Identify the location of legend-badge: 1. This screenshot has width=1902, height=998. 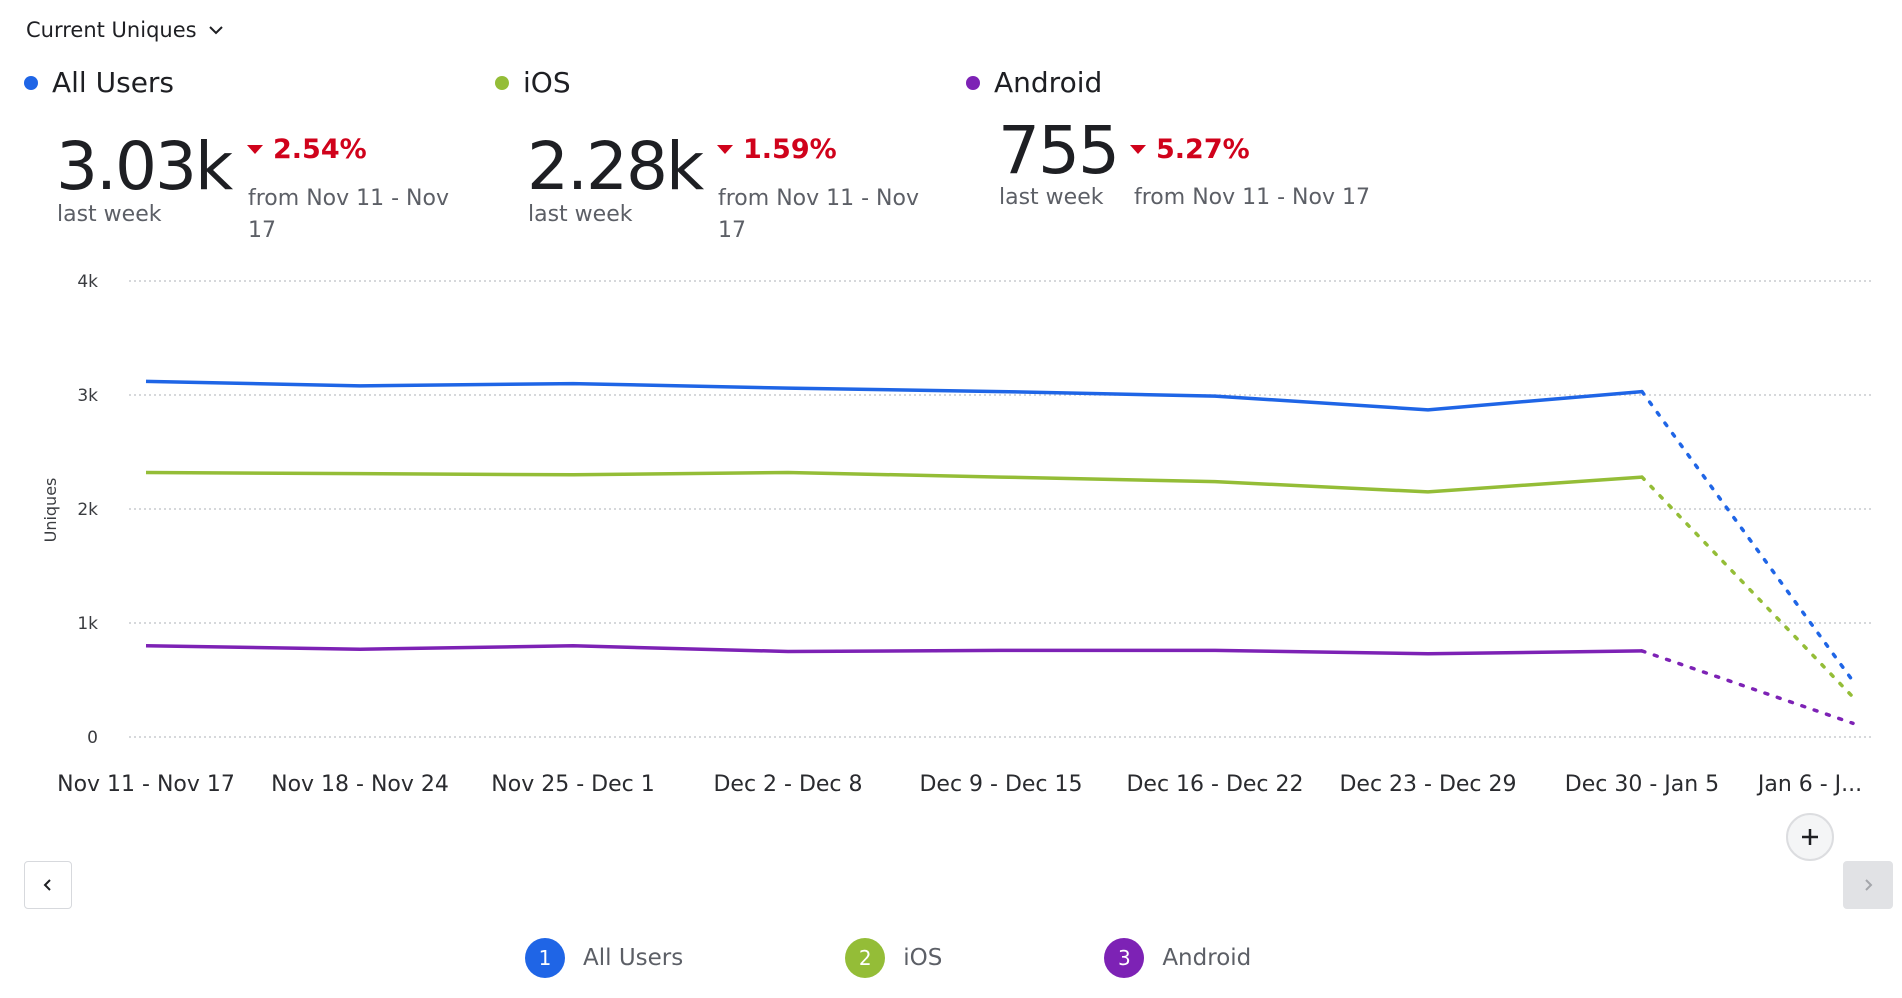
(545, 958).